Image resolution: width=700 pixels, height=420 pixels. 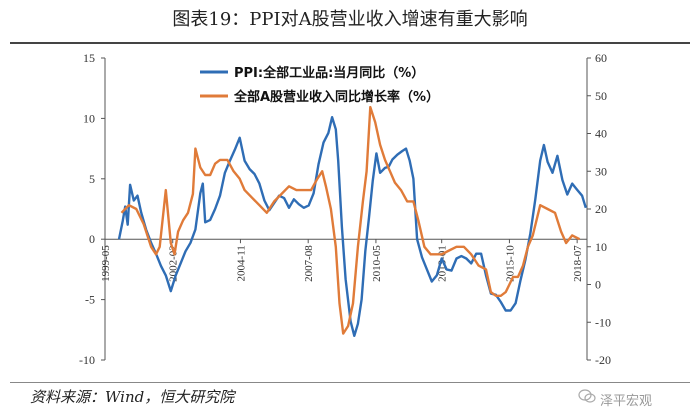 What do you see at coordinates (598, 285) in the screenshot?
I see `right-axis-tick-label: 0` at bounding box center [598, 285].